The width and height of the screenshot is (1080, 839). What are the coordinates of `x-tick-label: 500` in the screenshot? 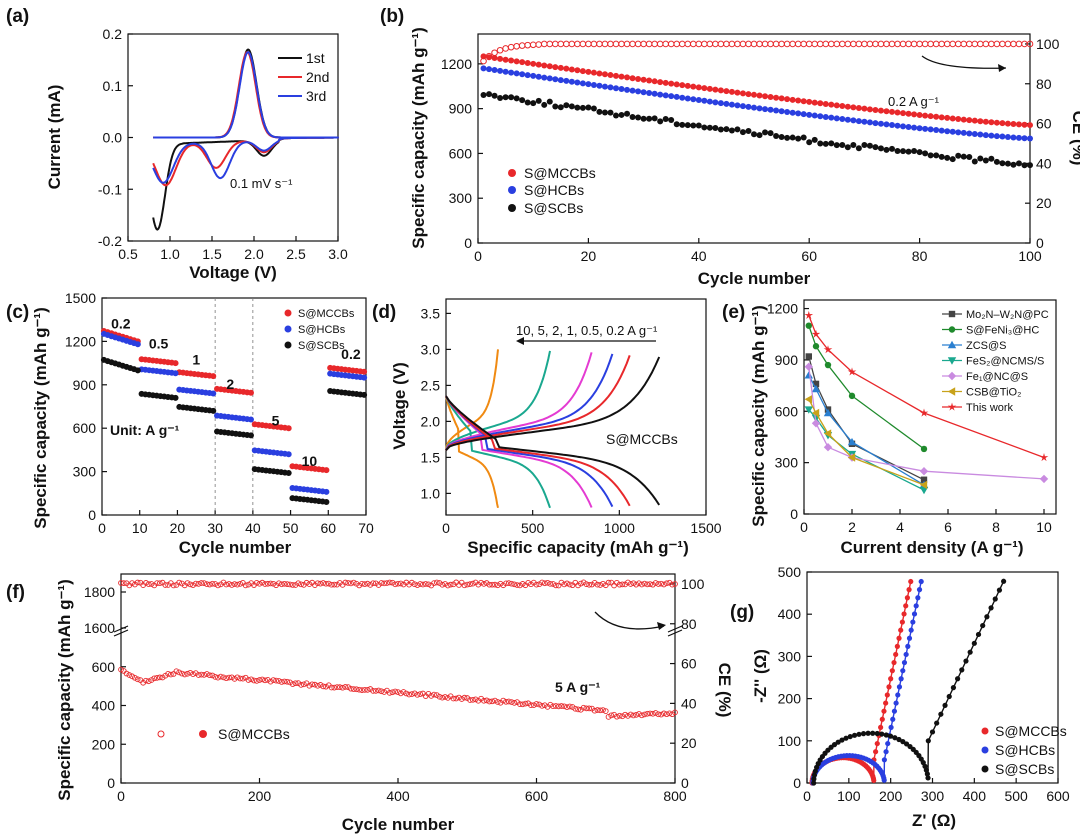 It's located at (533, 528).